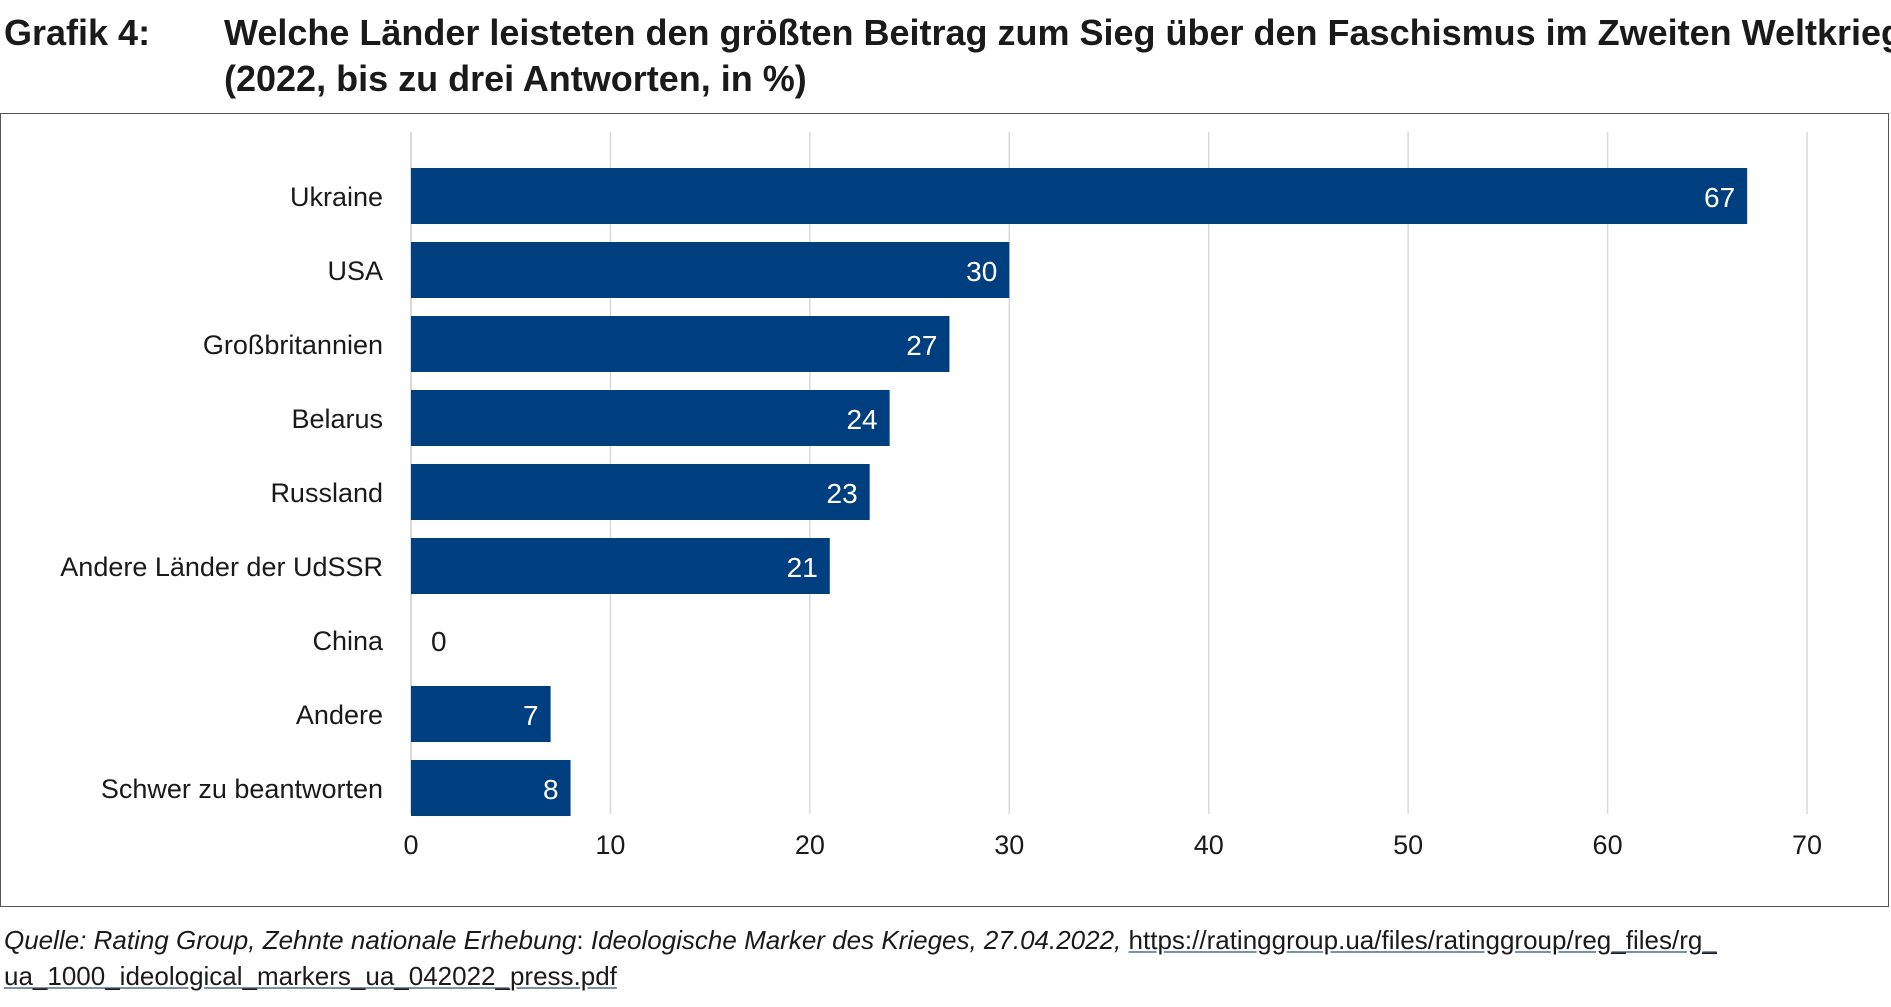 The height and width of the screenshot is (1007, 1891). I want to click on category-label: China, so click(348, 641).